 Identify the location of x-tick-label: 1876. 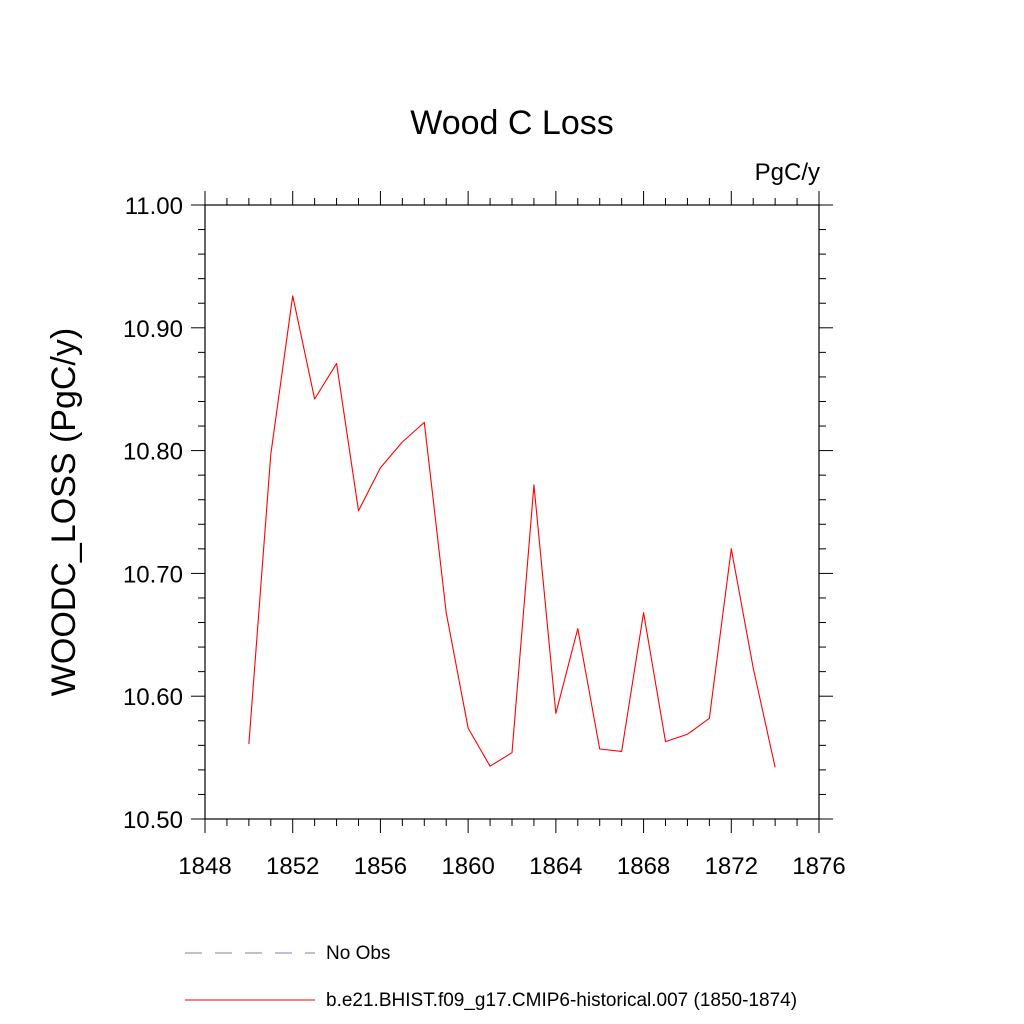
(818, 866).